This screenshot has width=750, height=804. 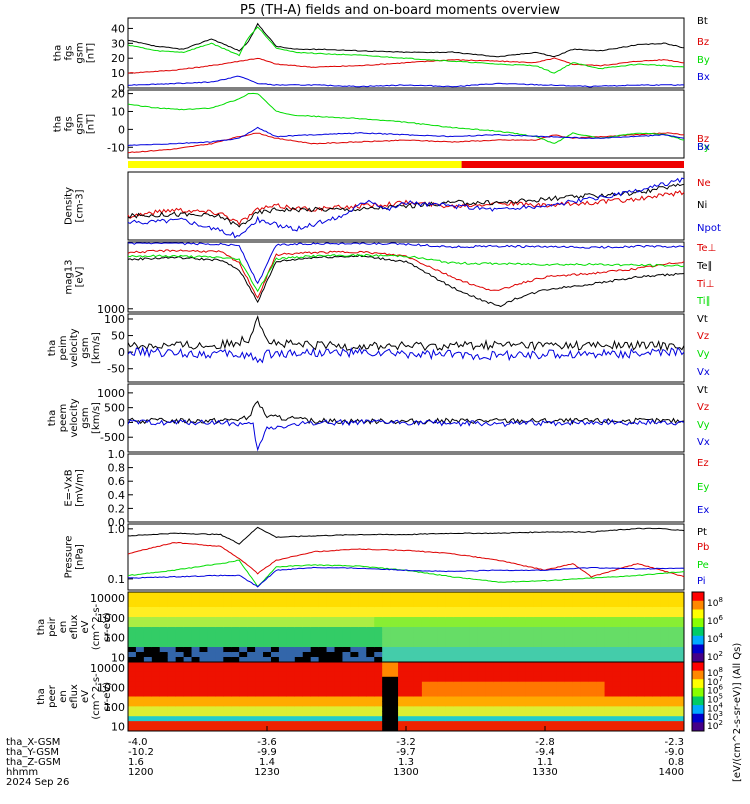 What do you see at coordinates (720, 714) in the screenshot?
I see `colorbar-tick-exp: 3` at bounding box center [720, 714].